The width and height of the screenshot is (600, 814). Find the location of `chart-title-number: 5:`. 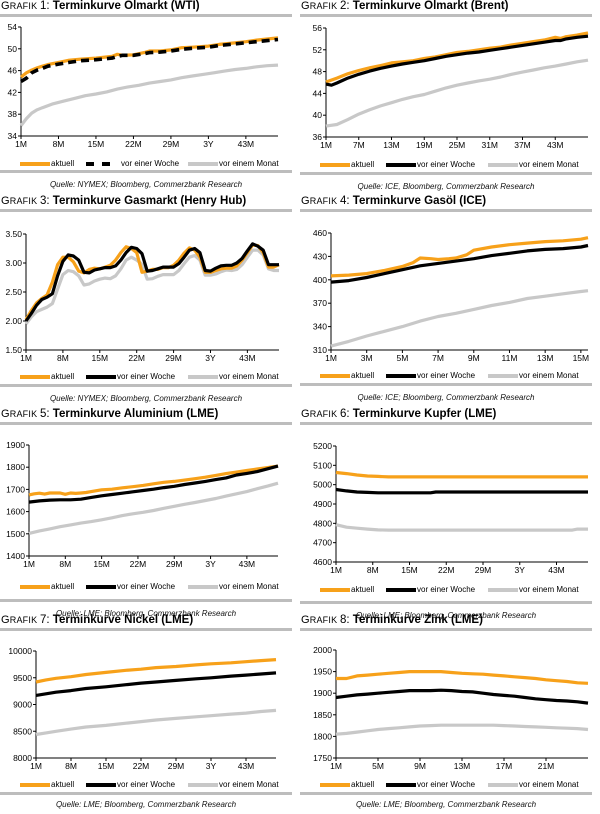

chart-title-number: 5: is located at coordinates (46, 414).